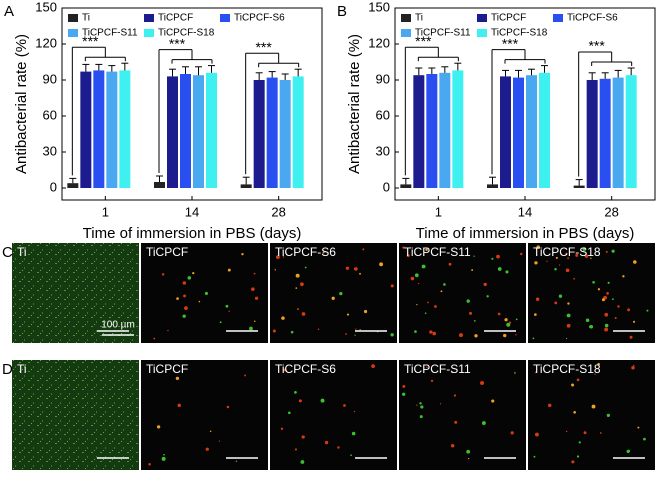 The width and height of the screenshot is (658, 486). Describe the element at coordinates (437, 369) in the screenshot. I see `micrograph-label: TiCPCF-S11` at that location.